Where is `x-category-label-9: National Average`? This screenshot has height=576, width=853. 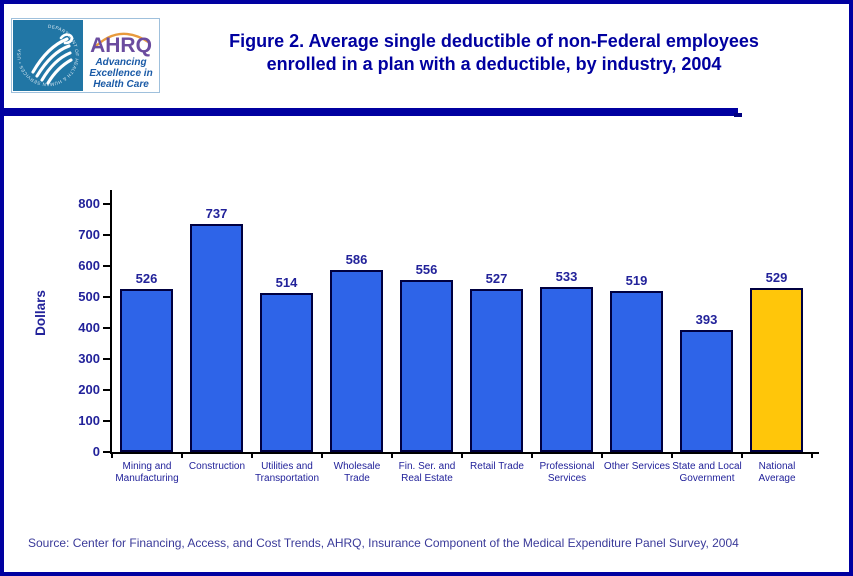
x-category-label-9: National Average is located at coordinates (777, 472).